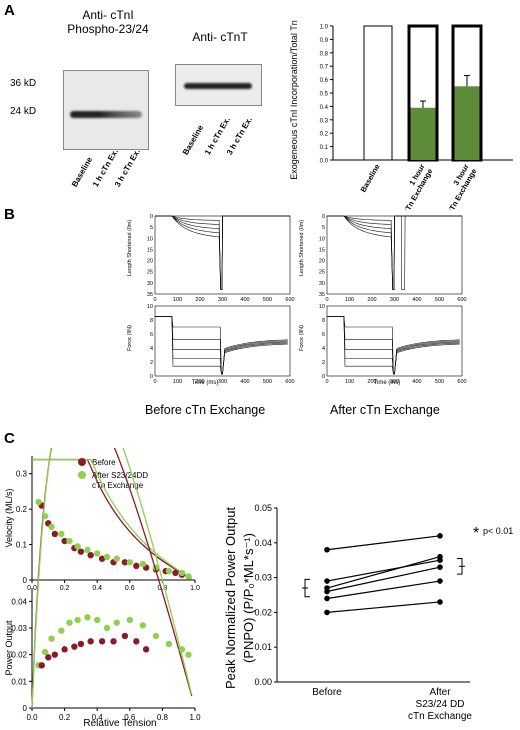 The image size is (520, 730). What do you see at coordinates (112, 518) in the screenshot?
I see `velocity-fit-after` at bounding box center [112, 518].